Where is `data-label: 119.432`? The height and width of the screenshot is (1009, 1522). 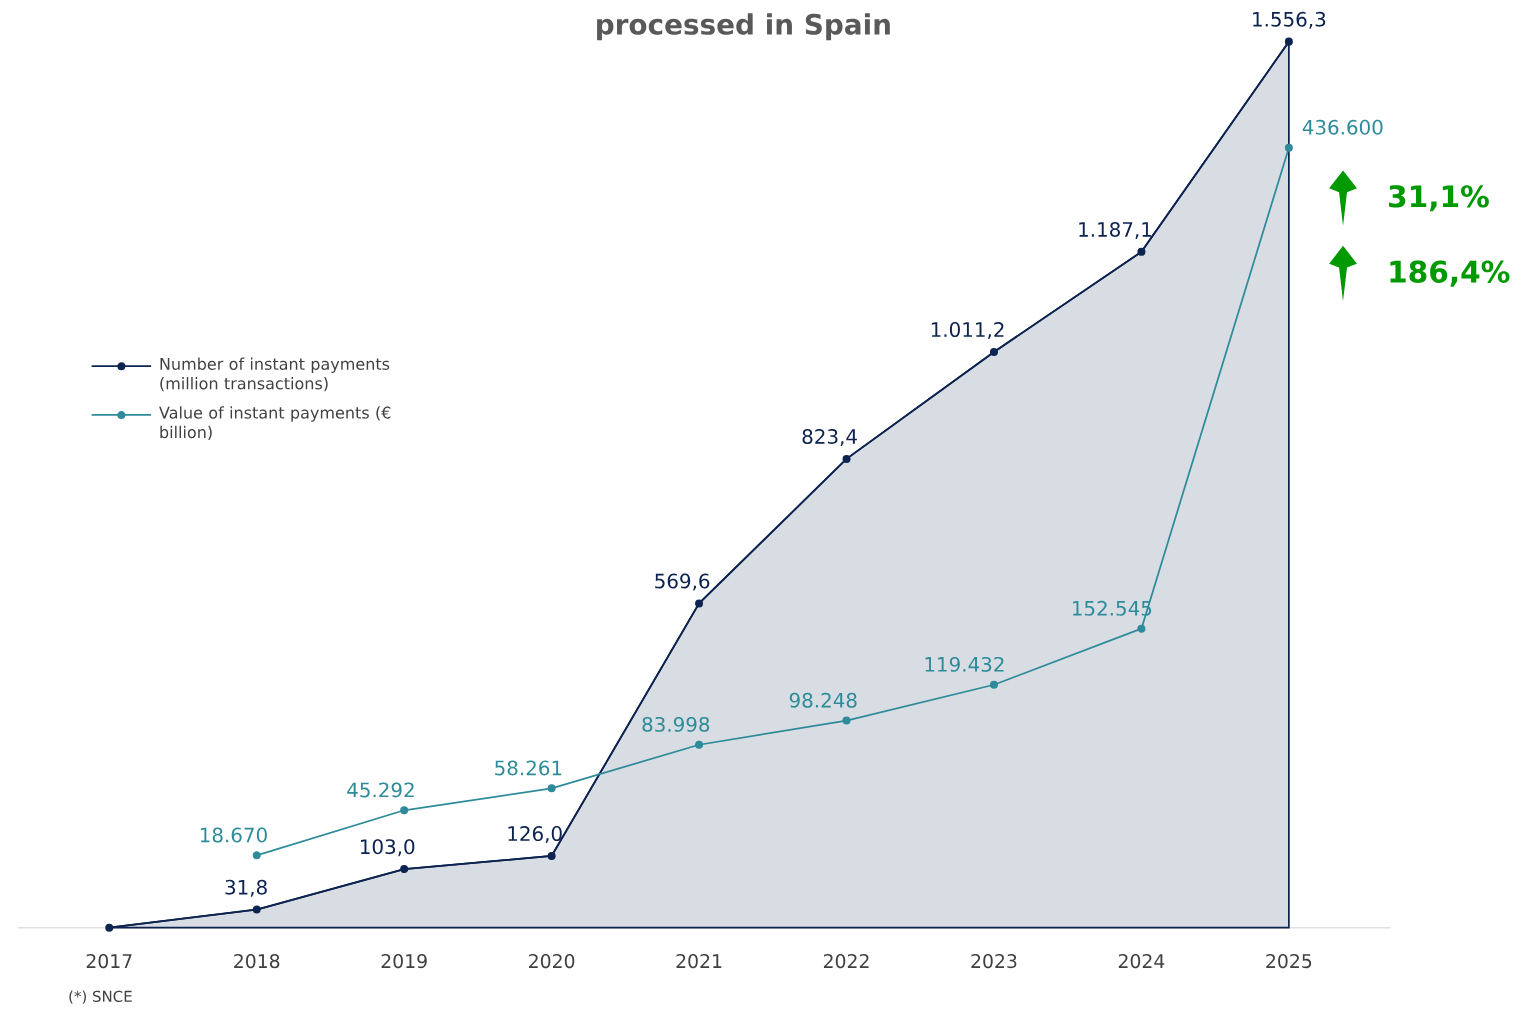 data-label: 119.432 is located at coordinates (964, 664).